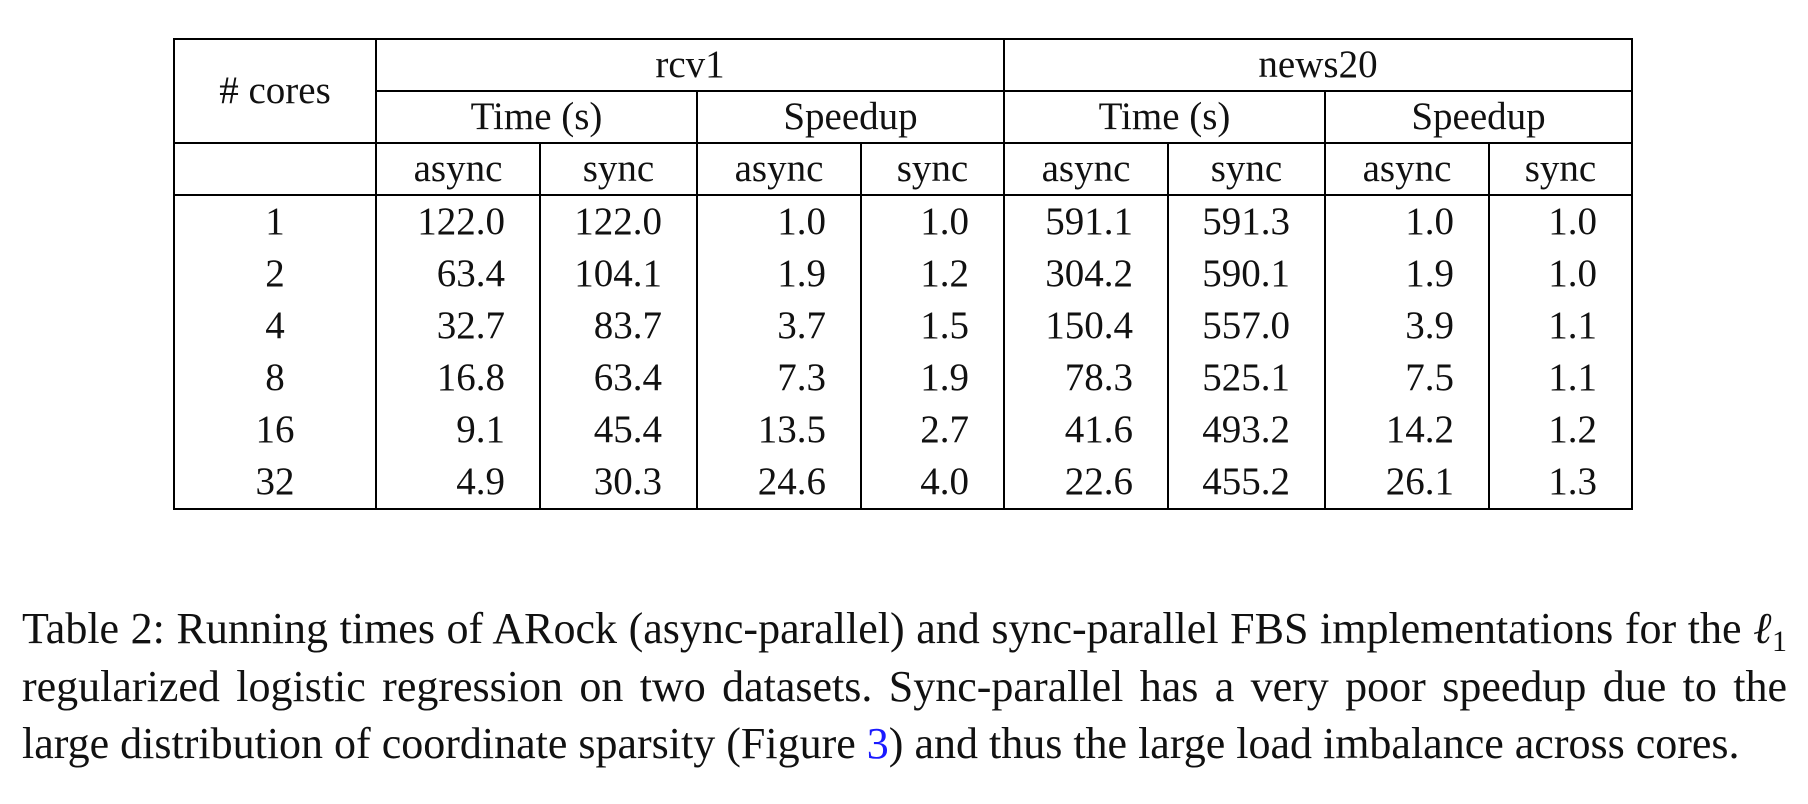  What do you see at coordinates (275, 91) in the screenshot?
I see `cores-header: # cores` at bounding box center [275, 91].